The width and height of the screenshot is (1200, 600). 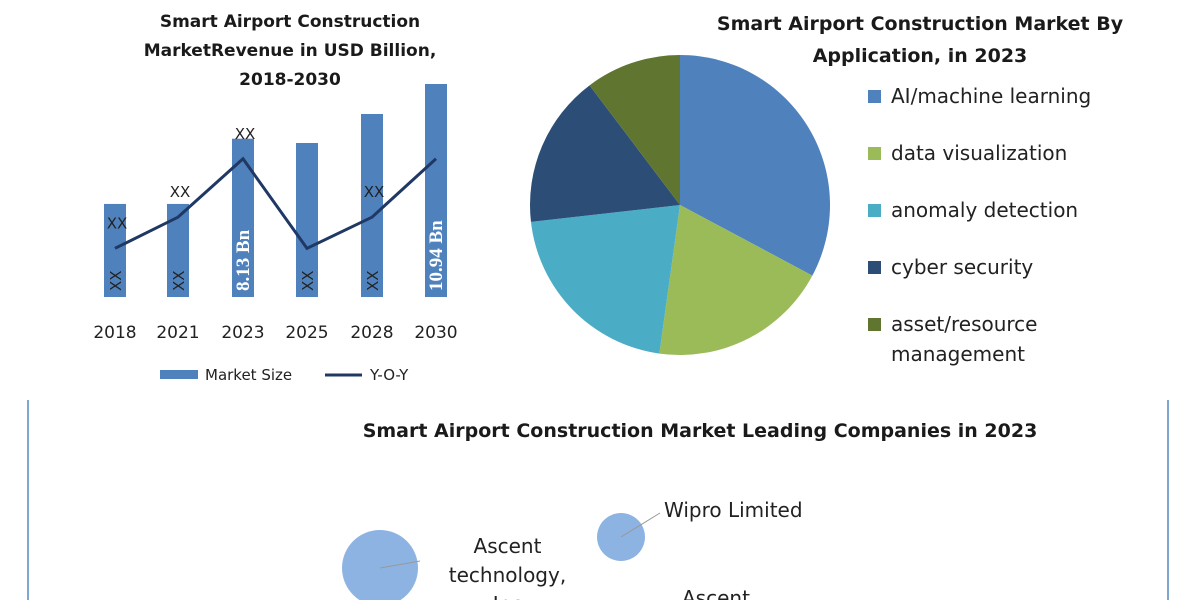 What do you see at coordinates (276, 203) in the screenshot?
I see `line` at bounding box center [276, 203].